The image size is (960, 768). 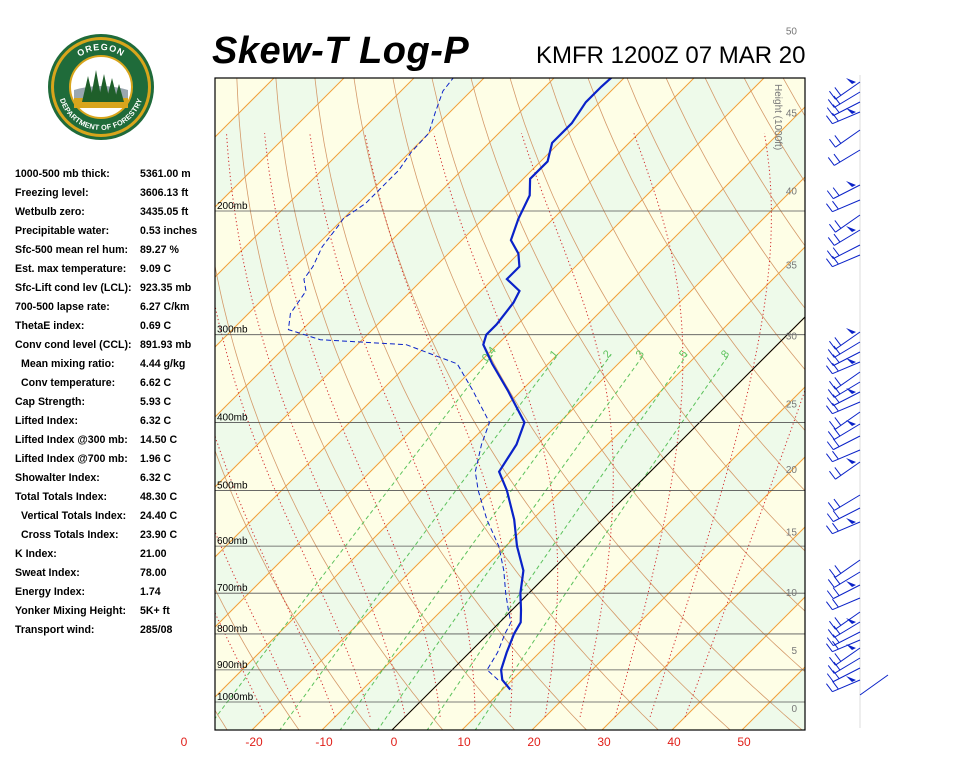 I want to click on x-tick-label: 40, so click(x=674, y=742).